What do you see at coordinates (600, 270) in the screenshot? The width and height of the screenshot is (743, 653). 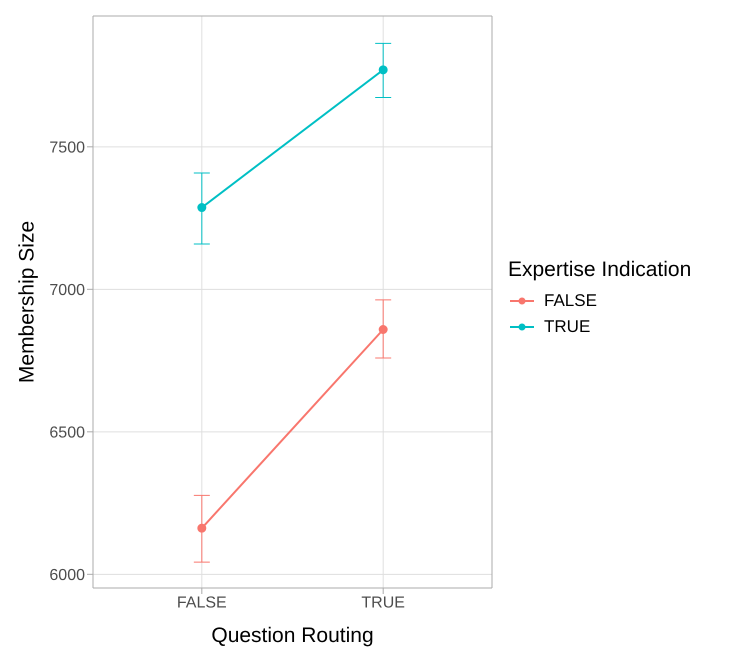 I see `legend-title: Expertise Indication` at bounding box center [600, 270].